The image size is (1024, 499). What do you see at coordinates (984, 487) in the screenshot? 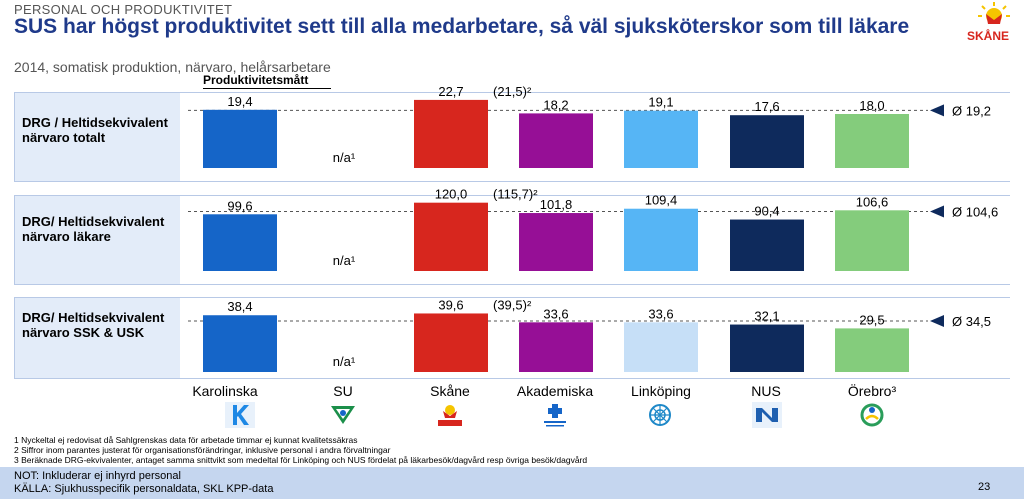
I see `page-number: 23` at bounding box center [984, 487].